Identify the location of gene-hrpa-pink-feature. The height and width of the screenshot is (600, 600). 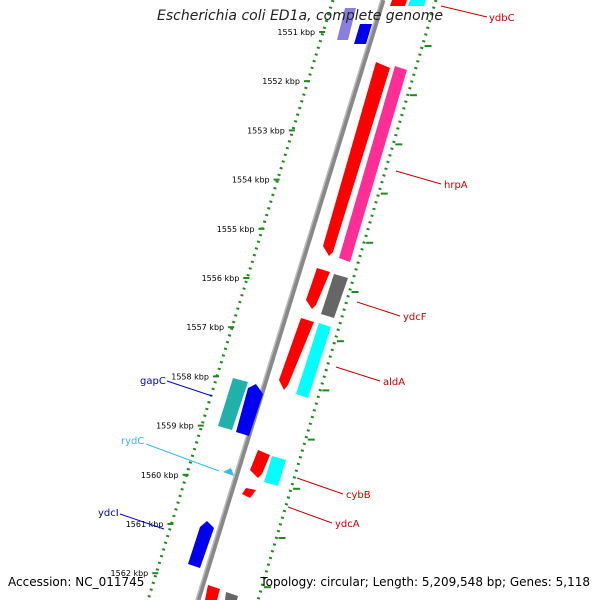
(373, 164).